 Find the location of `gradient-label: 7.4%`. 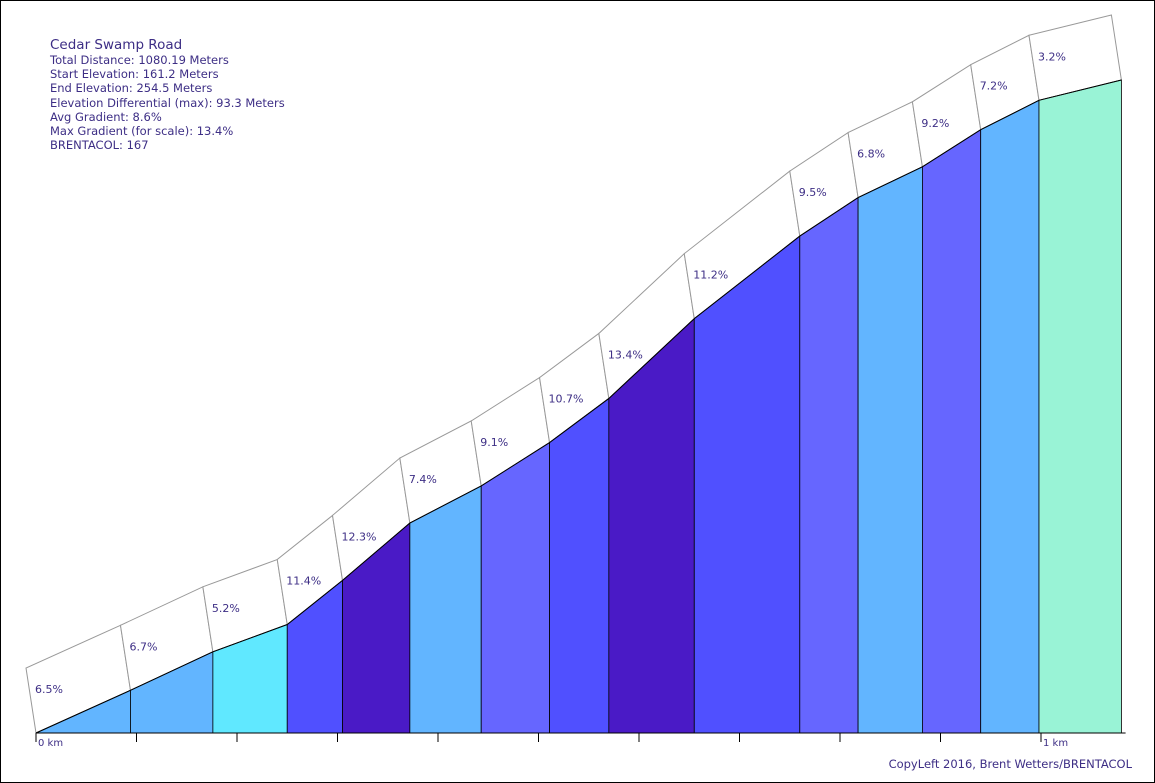

gradient-label: 7.4% is located at coordinates (423, 479).